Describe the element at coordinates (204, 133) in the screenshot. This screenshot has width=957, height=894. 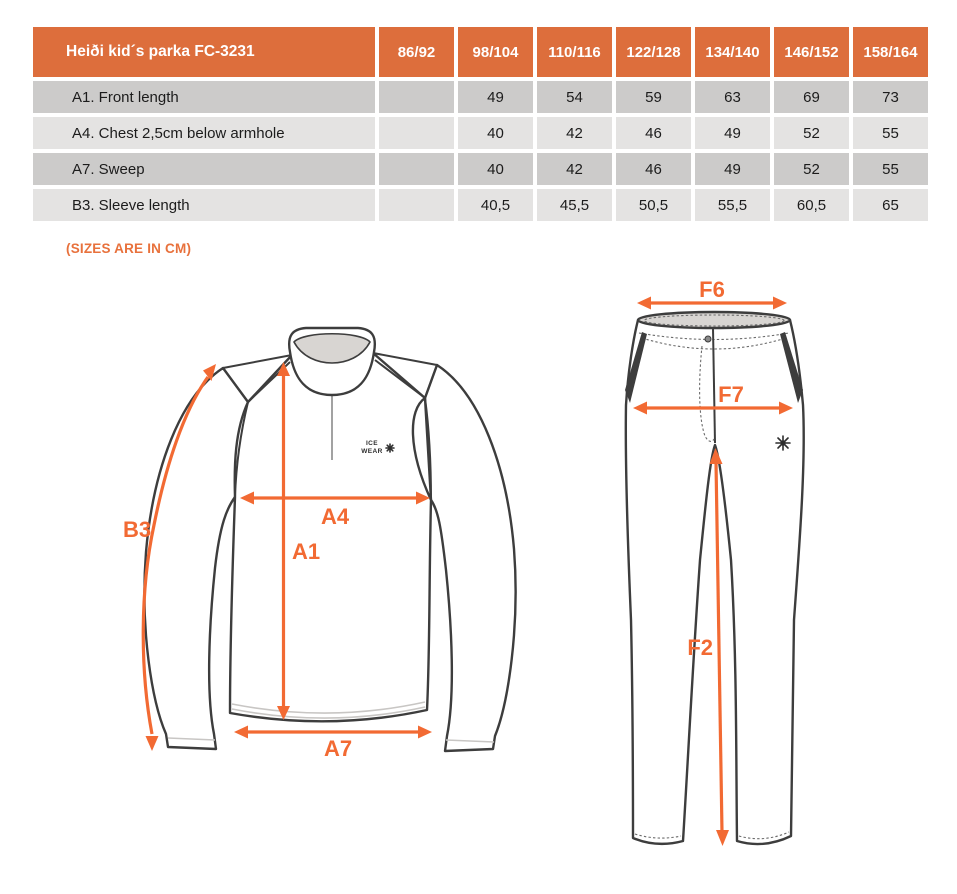
I see `row-label-chest: A4. Chest 2,5cm below armhole` at that location.